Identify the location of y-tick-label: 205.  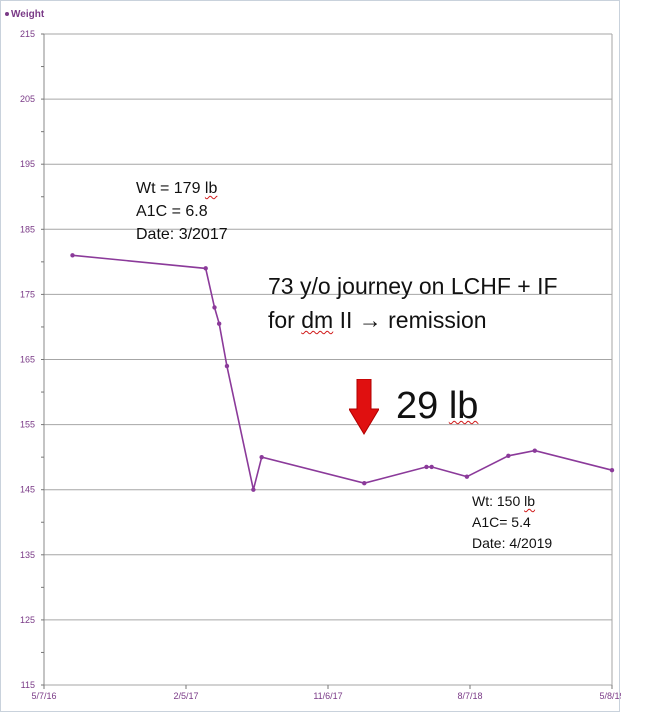
(27, 99).